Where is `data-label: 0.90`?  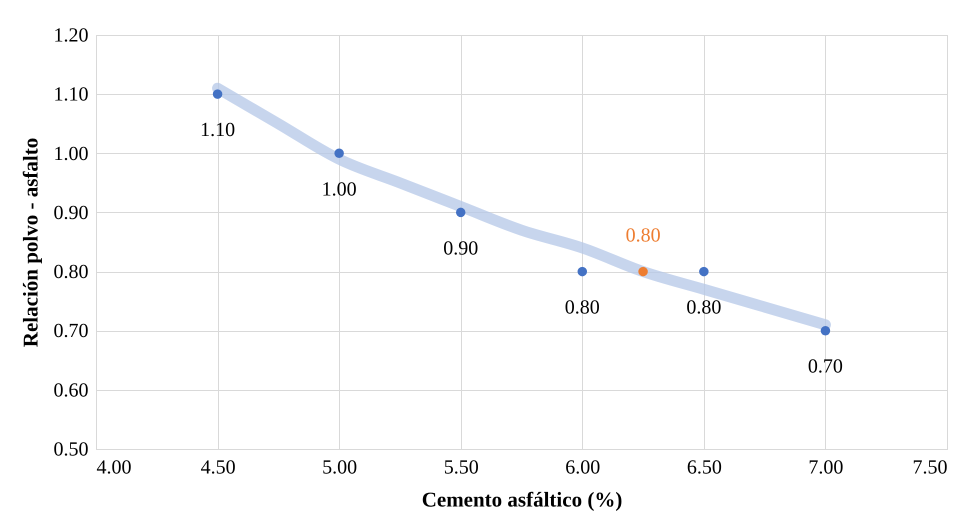 data-label: 0.90 is located at coordinates (460, 248).